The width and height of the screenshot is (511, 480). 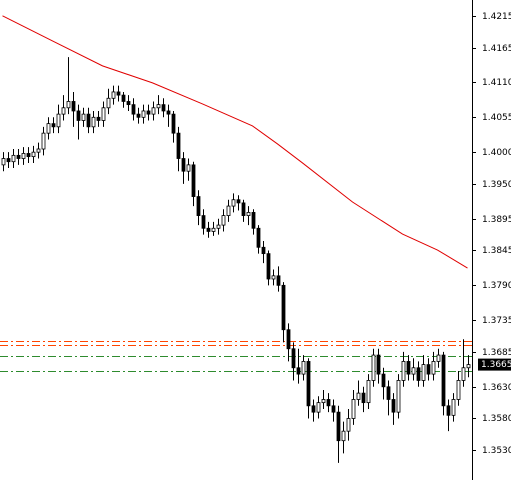 I want to click on y-tick-label: 1.3845, so click(x=496, y=251).